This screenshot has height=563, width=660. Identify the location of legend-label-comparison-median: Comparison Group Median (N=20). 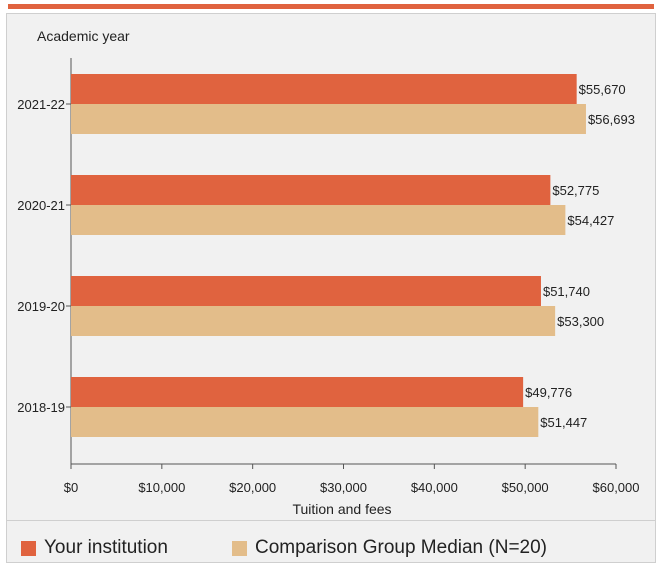
(401, 547).